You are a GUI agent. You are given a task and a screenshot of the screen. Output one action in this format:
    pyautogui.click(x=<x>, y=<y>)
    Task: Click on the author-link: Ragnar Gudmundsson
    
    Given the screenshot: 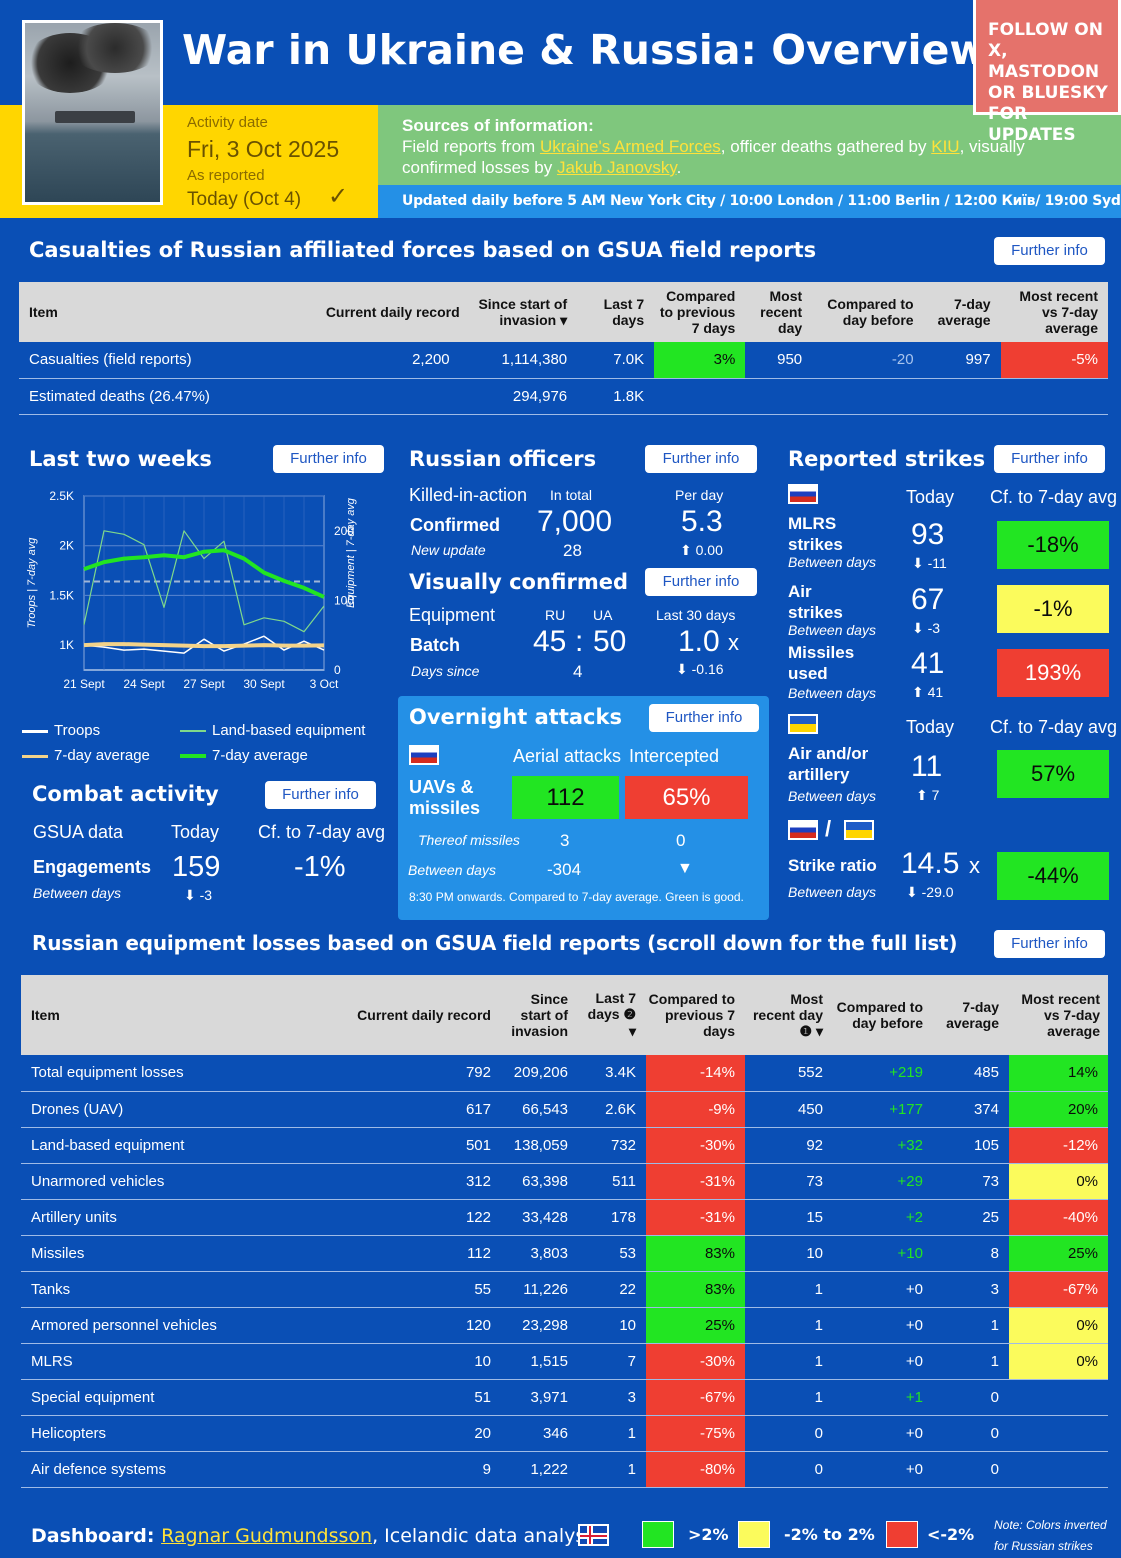 What is the action you would take?
    pyautogui.click(x=267, y=1536)
    